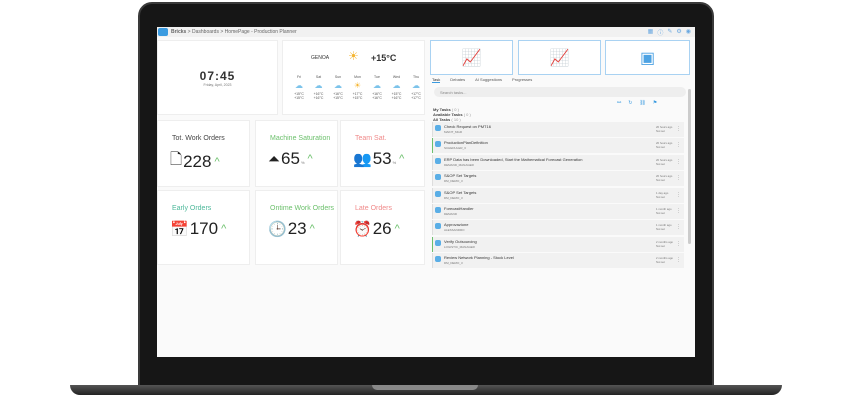 The image size is (850, 400). Describe the element at coordinates (670, 32) in the screenshot. I see `edit-icon: ✎` at that location.